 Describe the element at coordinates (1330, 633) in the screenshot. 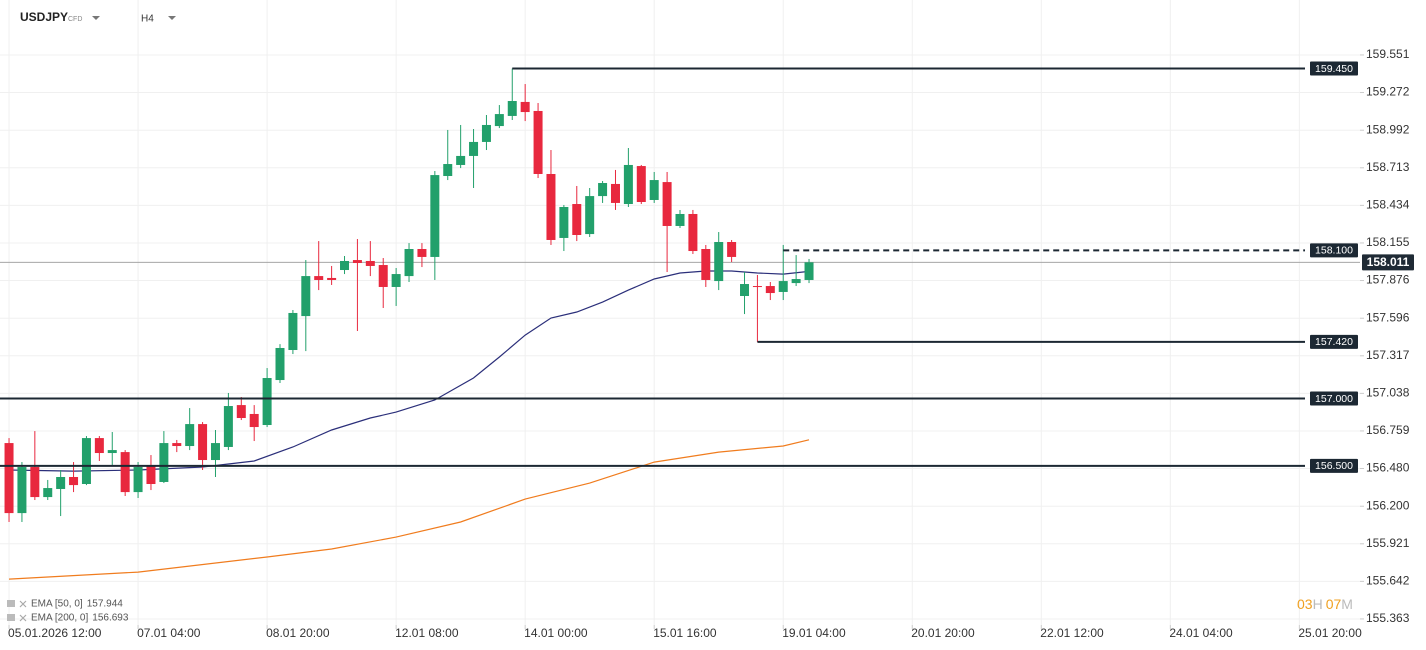

I see `x-tick-label: 25.01 20:00` at that location.